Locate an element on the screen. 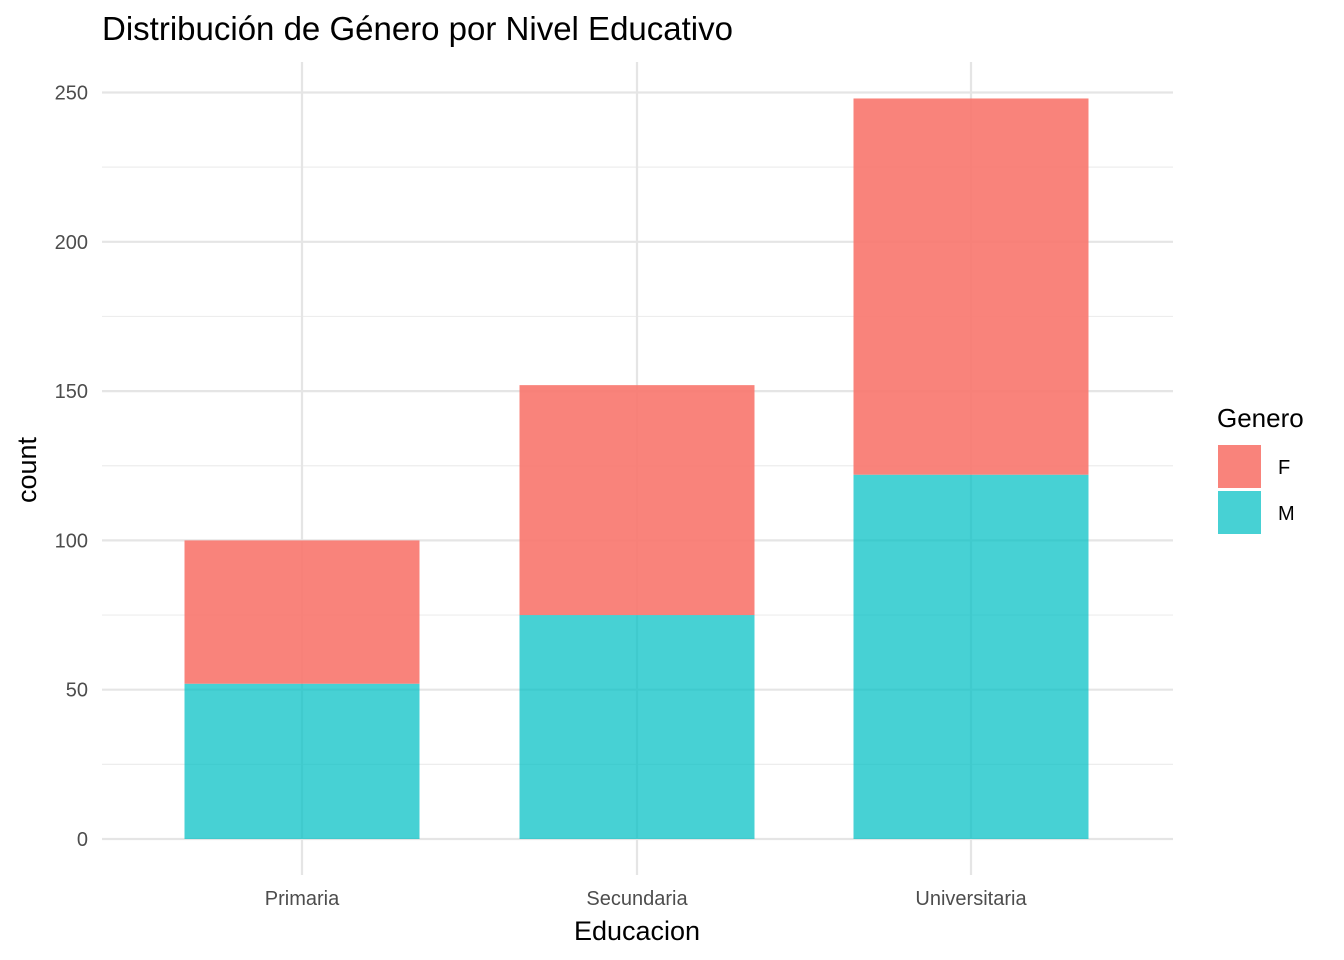 This screenshot has width=1344, height=960. bar-universitaria-m is located at coordinates (971, 656).